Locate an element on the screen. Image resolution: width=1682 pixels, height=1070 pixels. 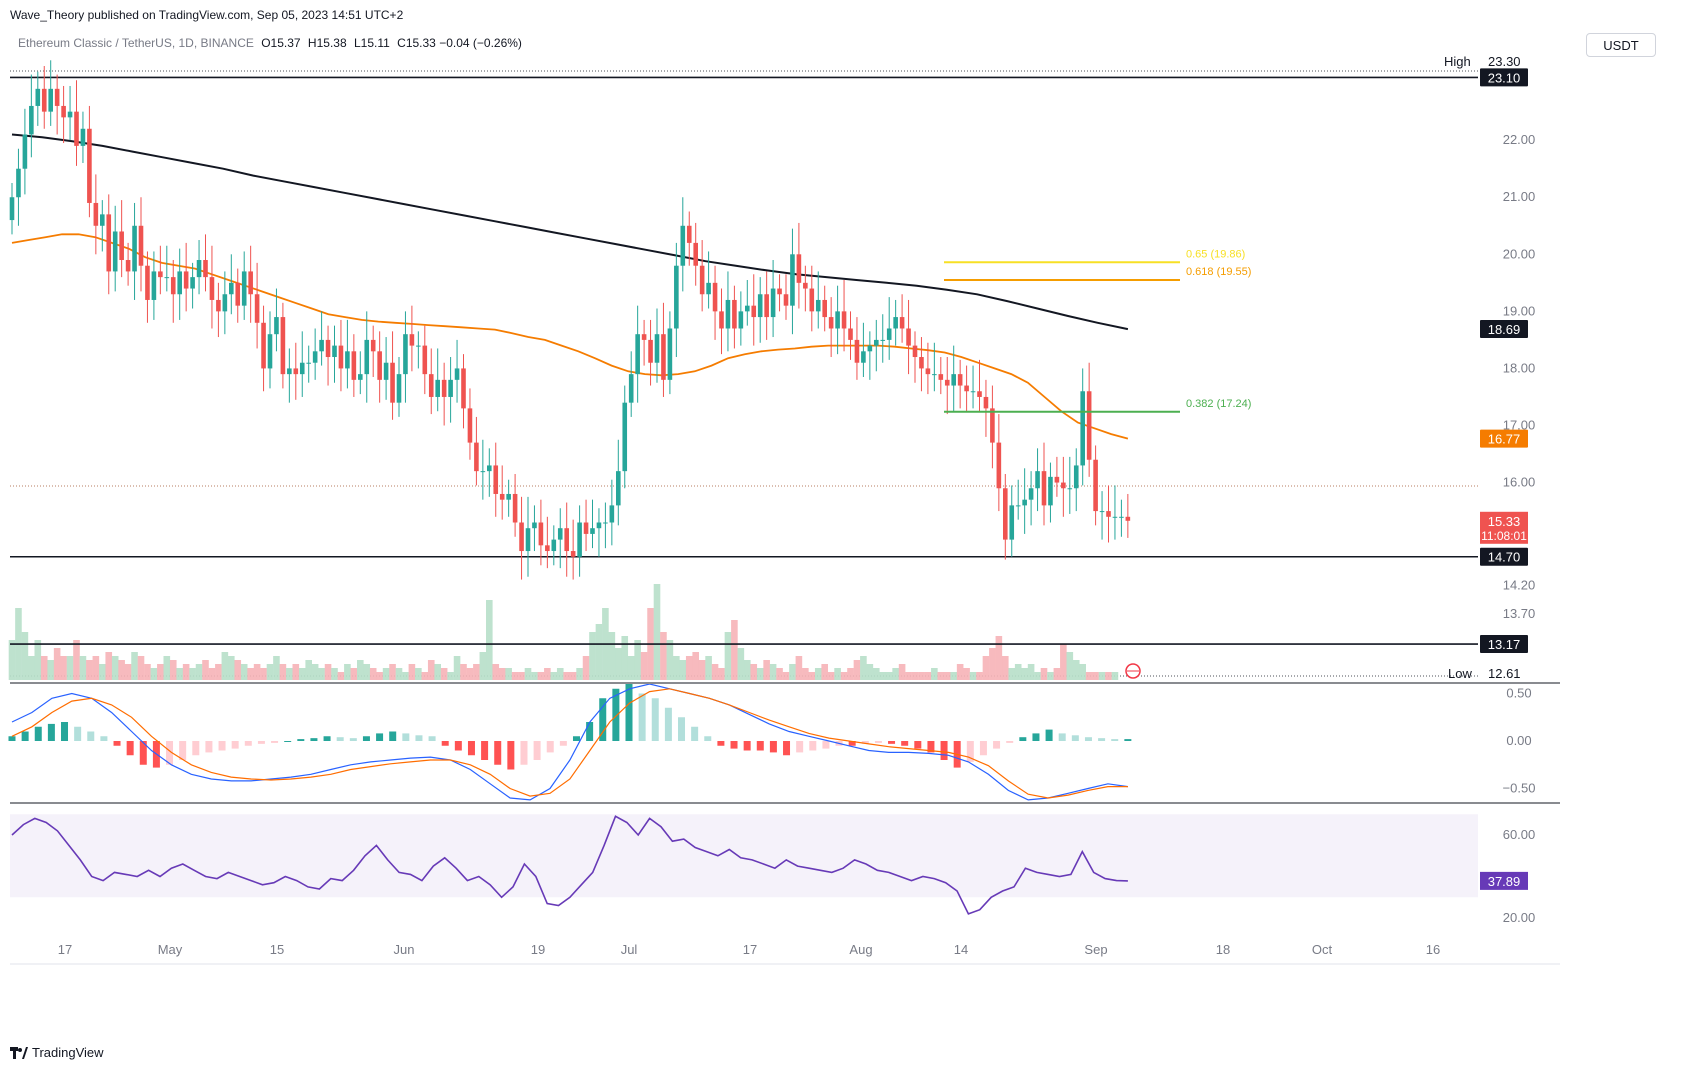
level-price-tag-bg is located at coordinates (1504, 644).